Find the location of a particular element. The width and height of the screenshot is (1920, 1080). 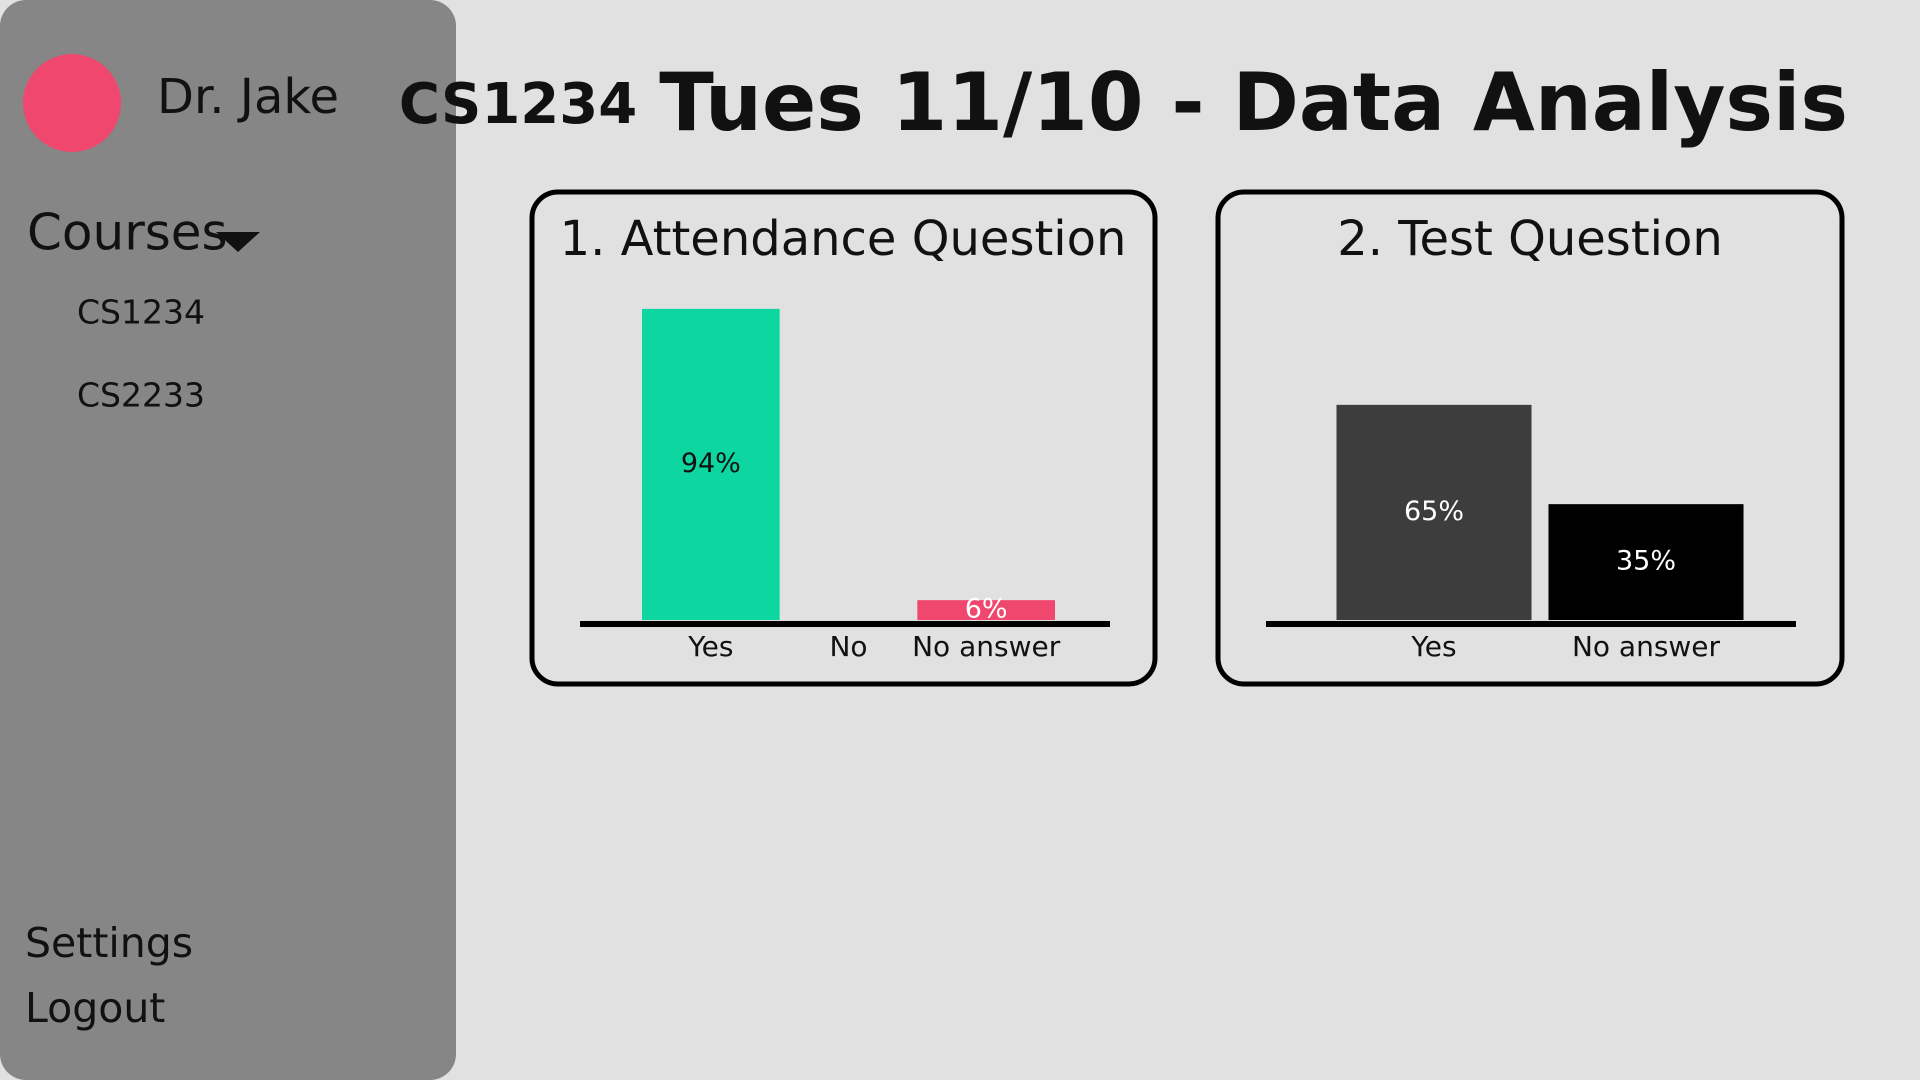

value-label: 94% is located at coordinates (711, 463).